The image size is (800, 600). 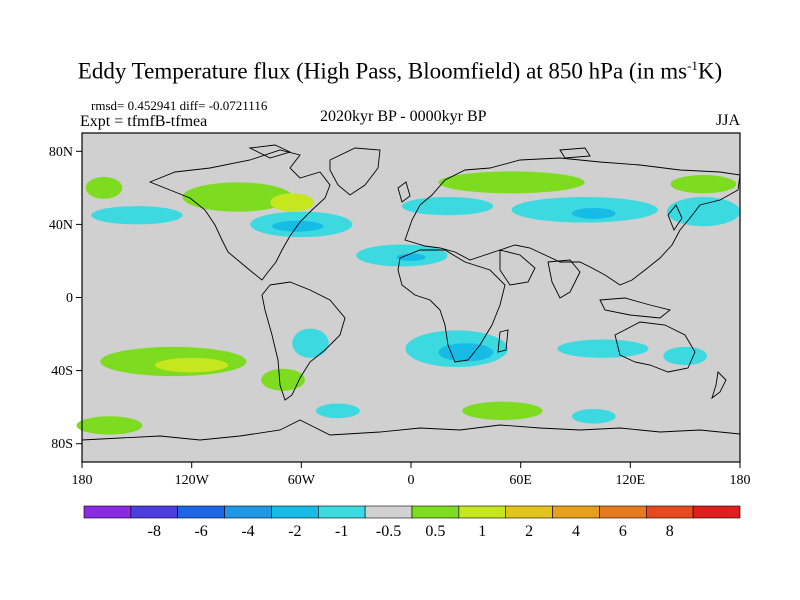 What do you see at coordinates (341, 531) in the screenshot?
I see `colorbar-label: -1` at bounding box center [341, 531].